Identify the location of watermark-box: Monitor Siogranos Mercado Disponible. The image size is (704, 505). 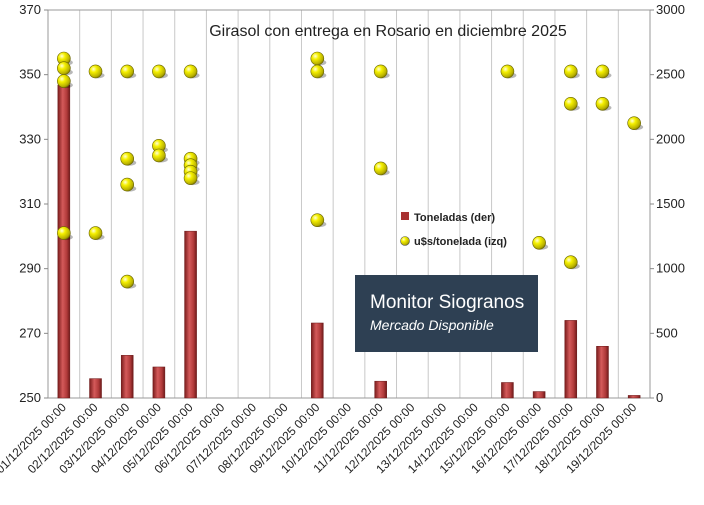
(446, 313).